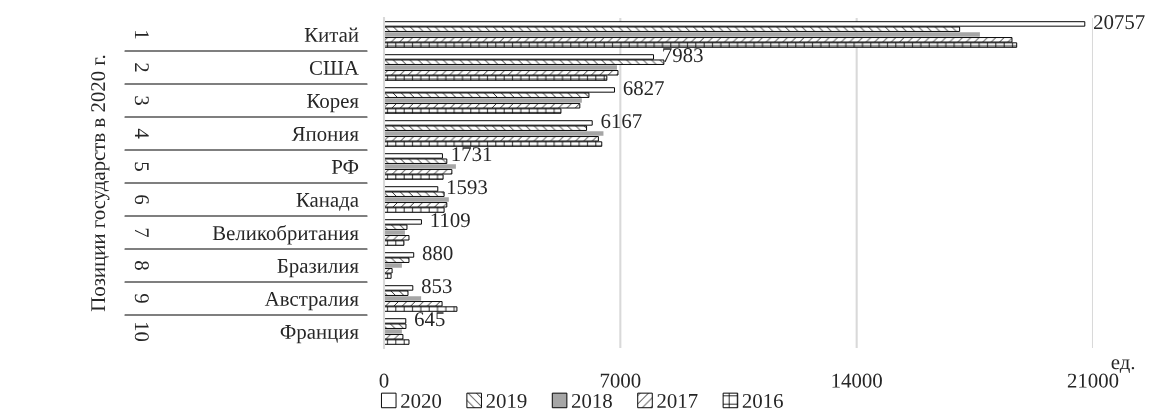 Image resolution: width=1165 pixels, height=416 pixels. What do you see at coordinates (677, 400) in the screenshot?
I see `legend-label: 2017` at bounding box center [677, 400].